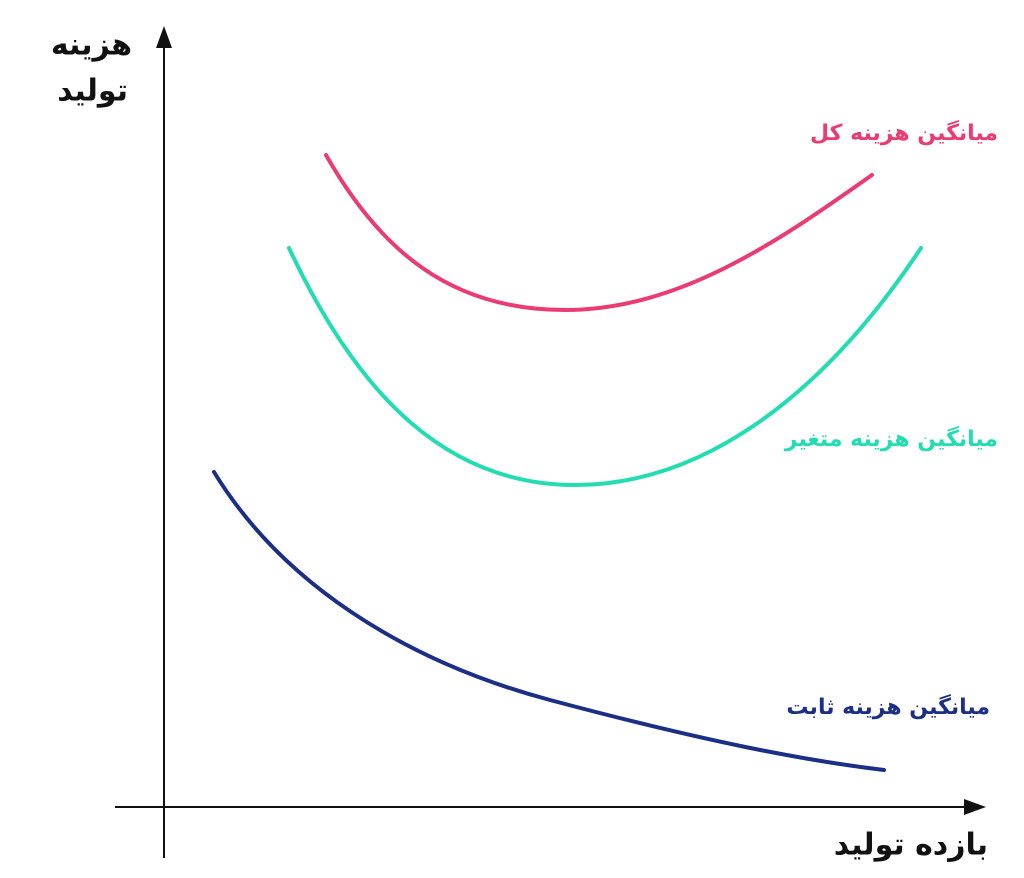 Image resolution: width=1024 pixels, height=878 pixels. Describe the element at coordinates (975, 807) in the screenshot. I see `x-axis-arrow` at that location.